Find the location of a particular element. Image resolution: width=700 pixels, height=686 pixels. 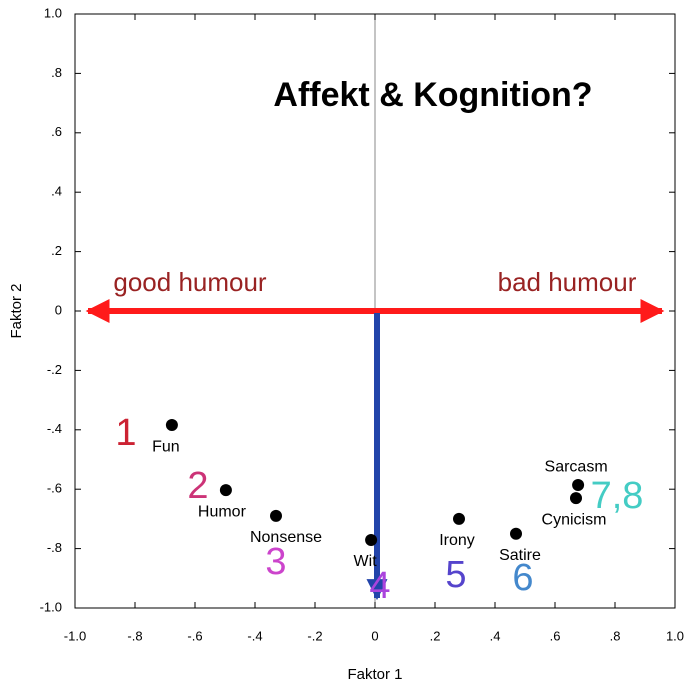

y-tick-label: 1.0 is located at coordinates (53, 12).